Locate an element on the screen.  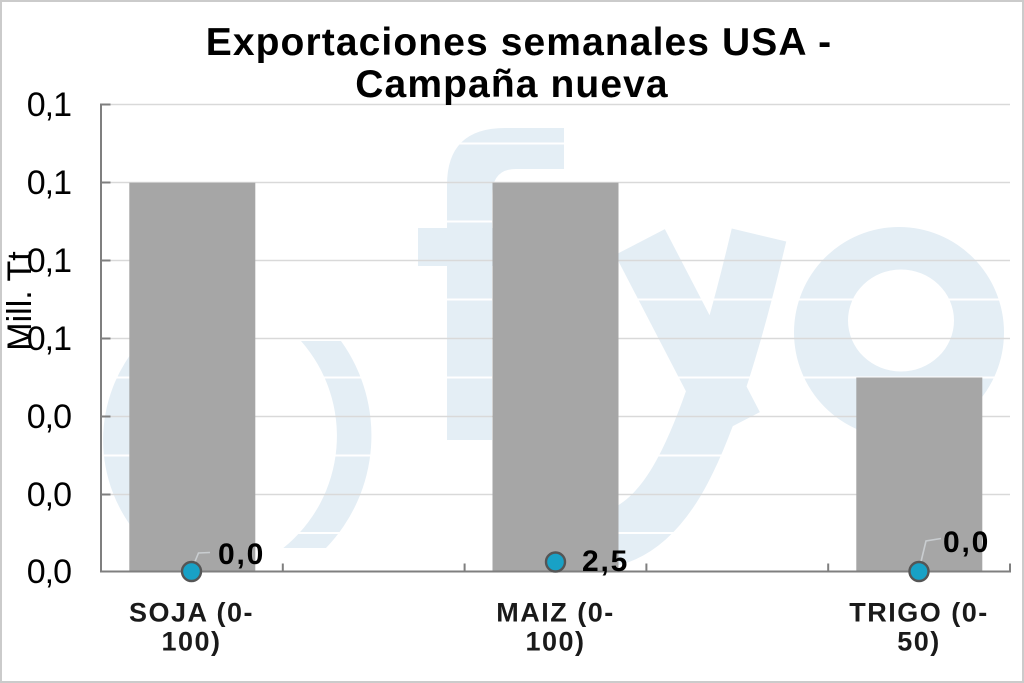
svg-text: Campaña nueva is located at coordinates (511, 84).